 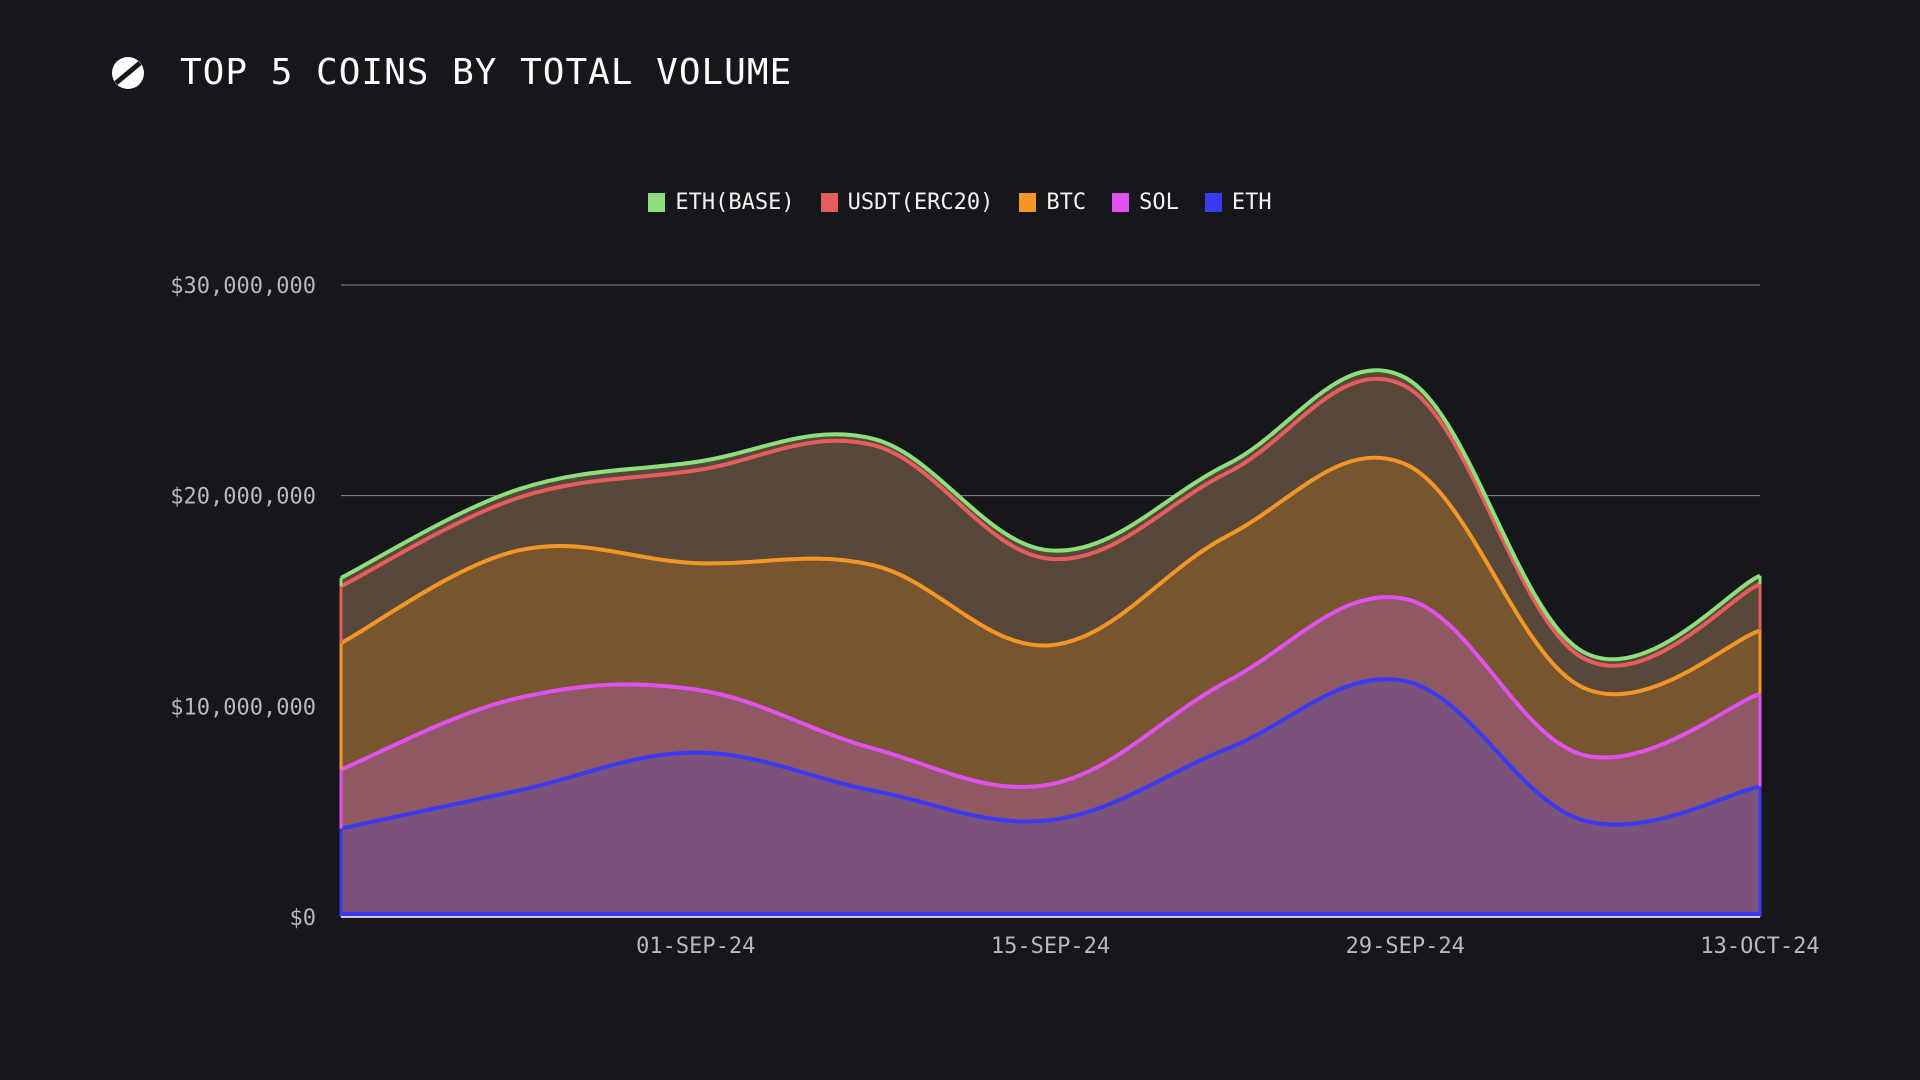 I want to click on legend-item-eth: ETH, so click(x=1238, y=202).